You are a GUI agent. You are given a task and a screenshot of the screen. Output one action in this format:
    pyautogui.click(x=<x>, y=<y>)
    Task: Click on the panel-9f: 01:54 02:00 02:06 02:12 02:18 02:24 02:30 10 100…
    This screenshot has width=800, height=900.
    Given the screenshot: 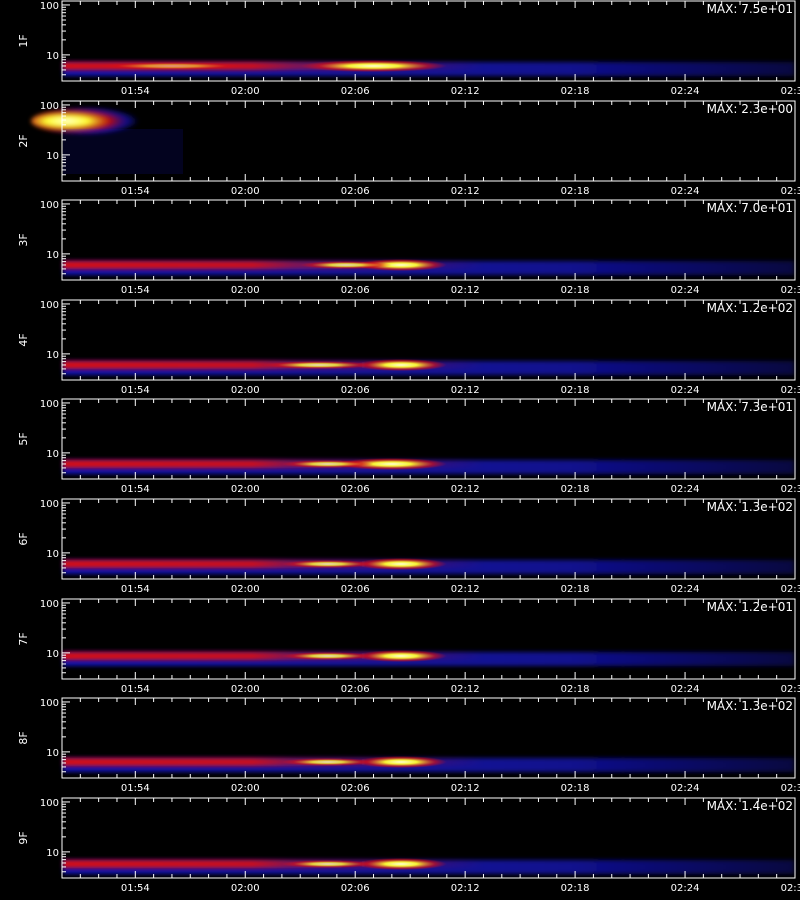 What is the action you would take?
    pyautogui.click(x=408, y=845)
    